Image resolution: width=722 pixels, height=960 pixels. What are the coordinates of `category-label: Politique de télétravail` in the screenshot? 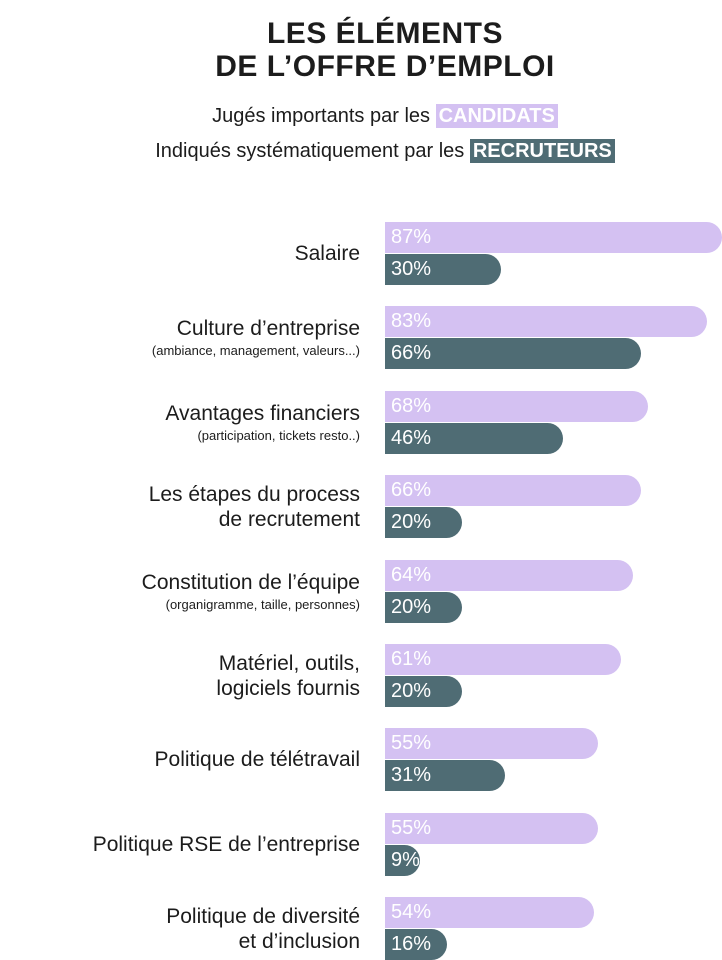 It's located at (257, 760).